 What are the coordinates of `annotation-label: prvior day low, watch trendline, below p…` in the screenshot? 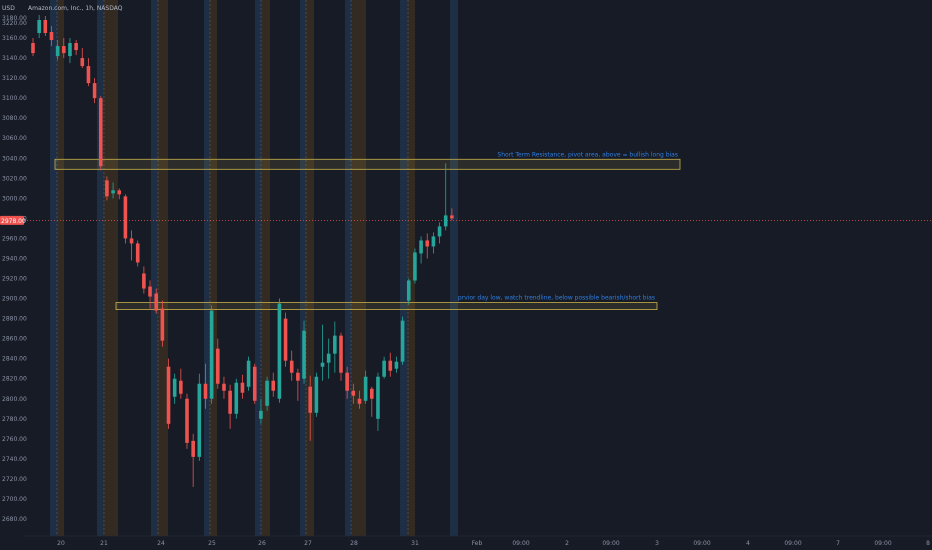 It's located at (556, 298).